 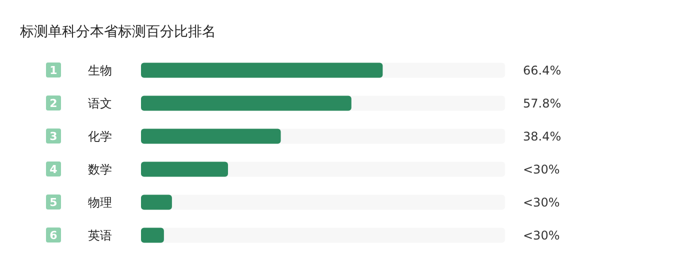 What do you see at coordinates (100, 203) in the screenshot?
I see `y-tick-label: 物理` at bounding box center [100, 203].